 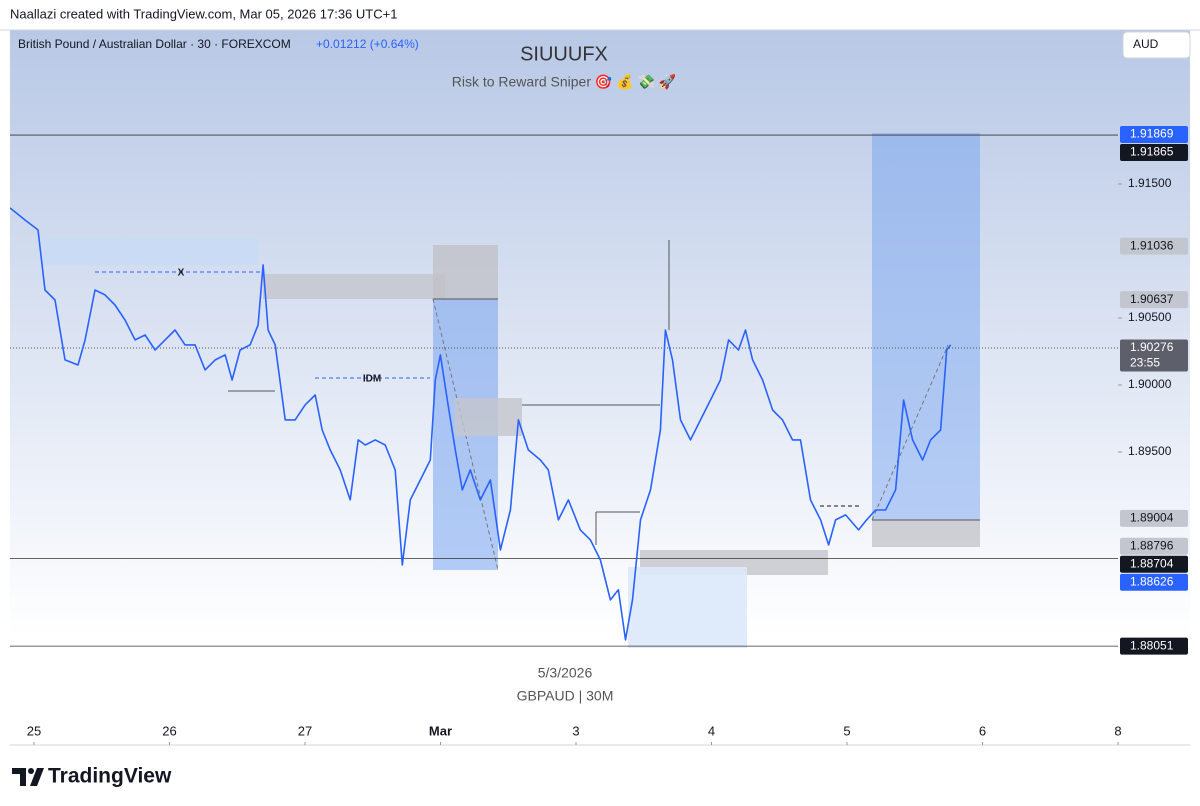 What do you see at coordinates (1152, 347) in the screenshot?
I see `price-badge-label: 1.90276` at bounding box center [1152, 347].